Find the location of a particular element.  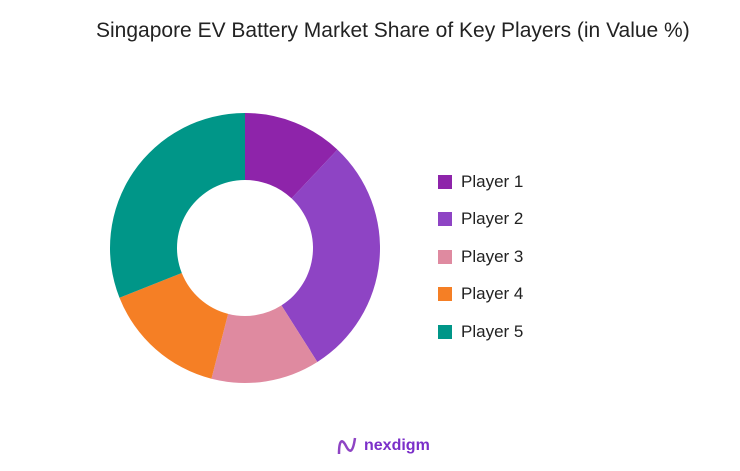

legend: Player 1 Player 2 Player 3 Player 4 Player 5 is located at coordinates (480, 257).